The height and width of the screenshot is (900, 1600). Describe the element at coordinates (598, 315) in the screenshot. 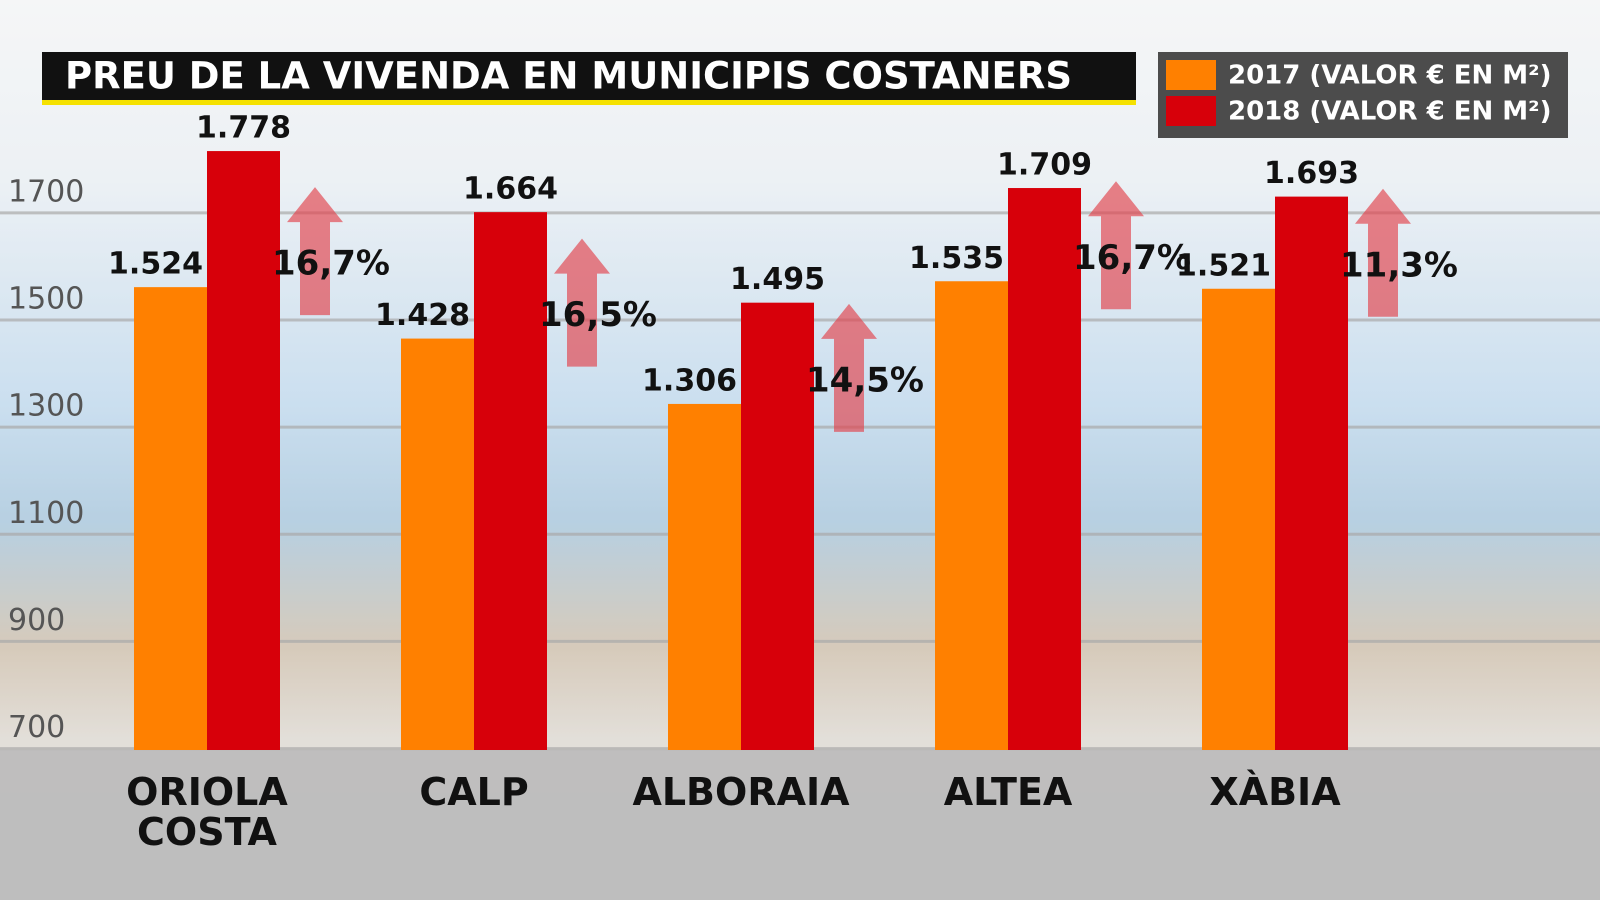

I see `change-label: 16,5%` at that location.